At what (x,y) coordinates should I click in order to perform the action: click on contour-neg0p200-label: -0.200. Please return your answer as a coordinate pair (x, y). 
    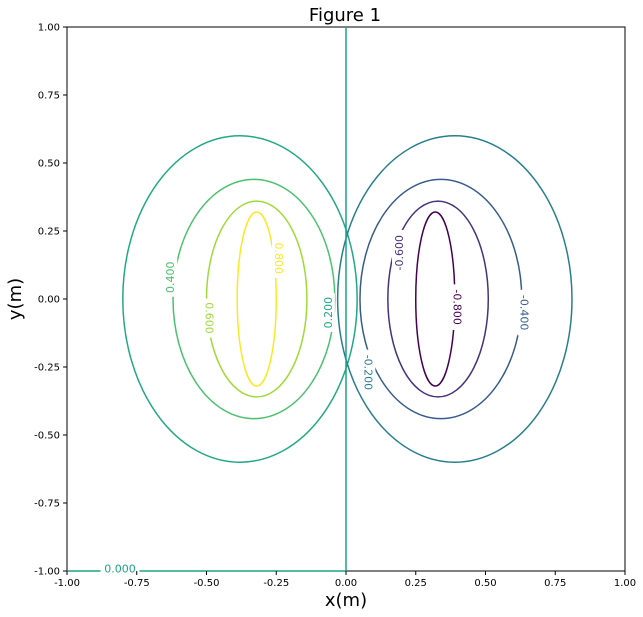
    Looking at the image, I should click on (367, 372).